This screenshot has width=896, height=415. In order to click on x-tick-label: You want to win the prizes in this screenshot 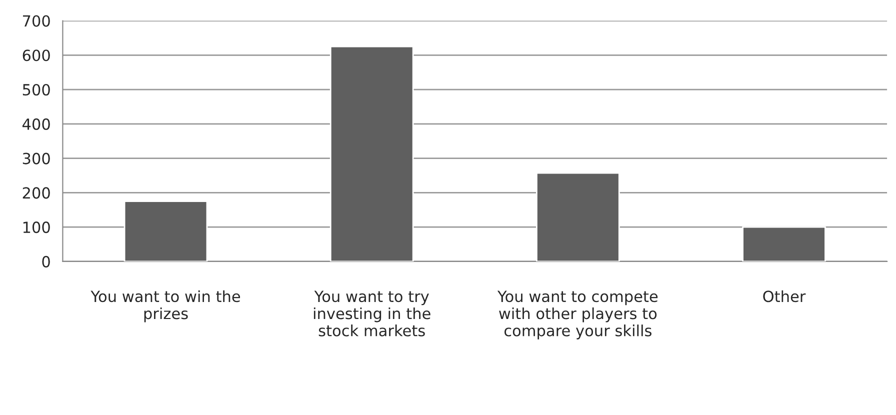, I will do `click(165, 306)`.